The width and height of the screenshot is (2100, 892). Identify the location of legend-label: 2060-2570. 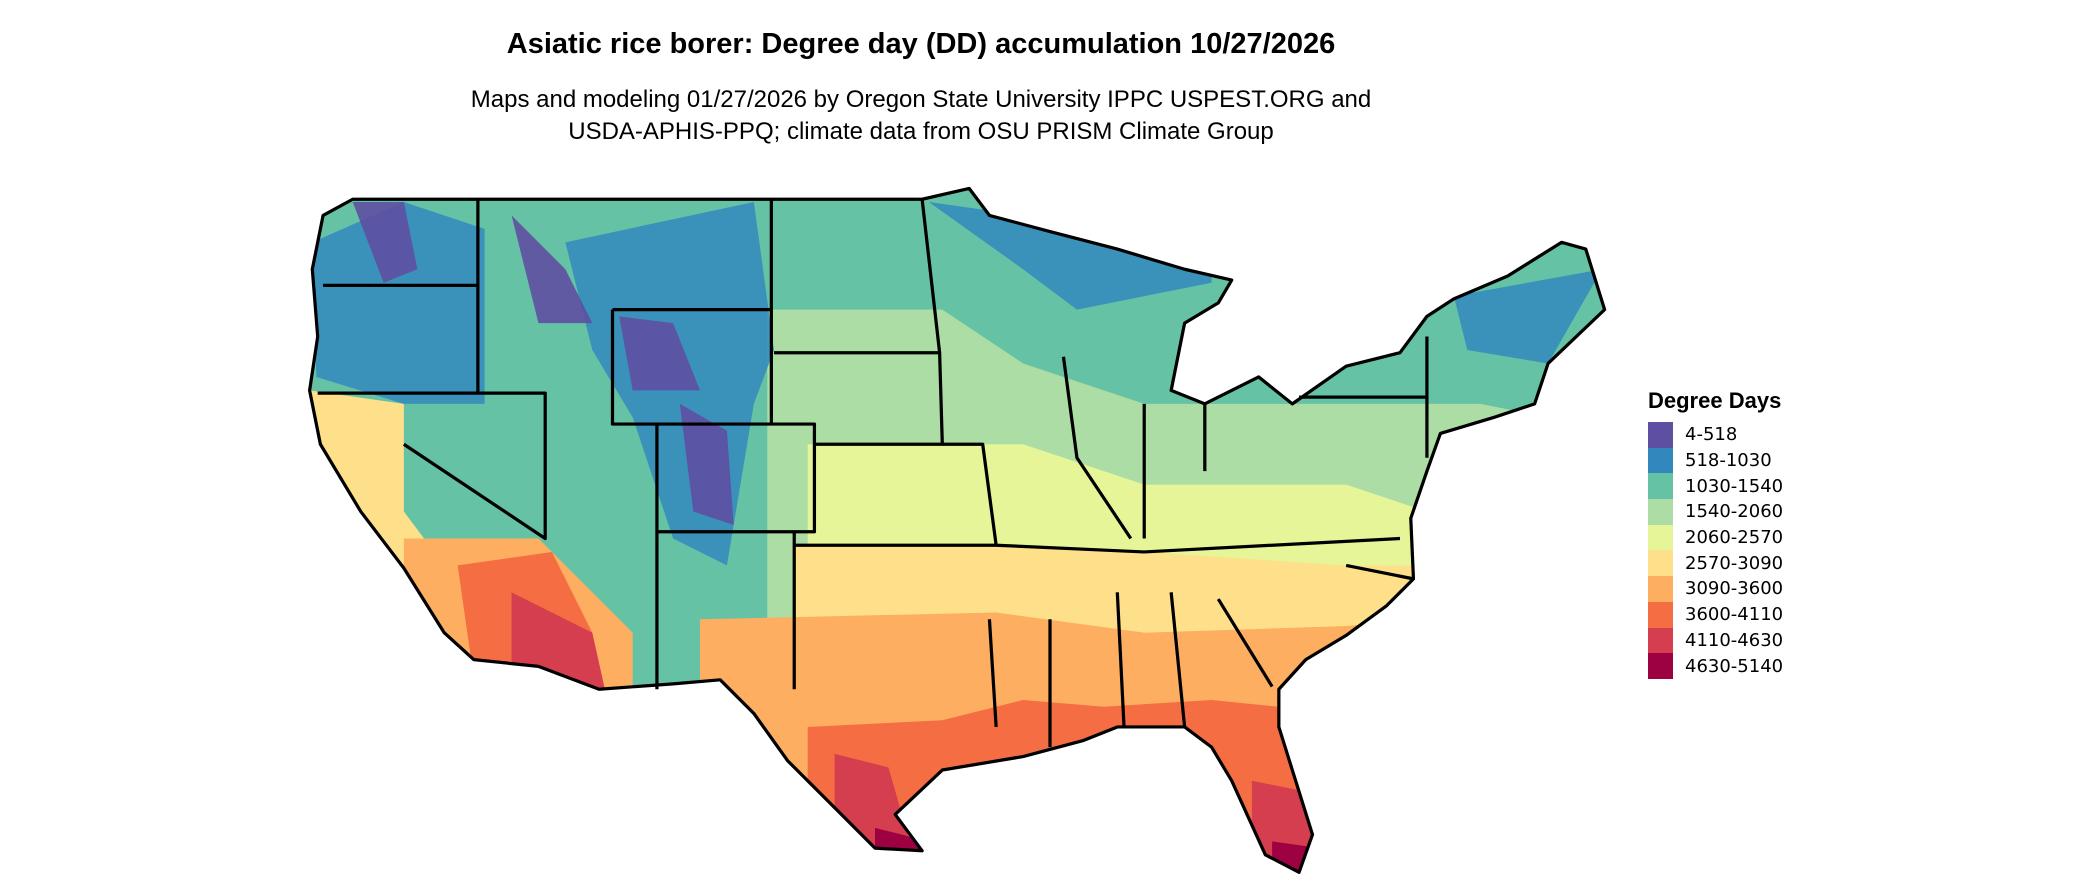
(1734, 538).